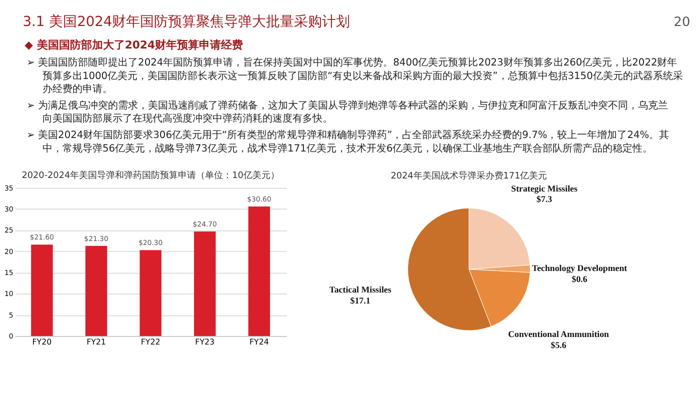 This screenshot has width=700, height=394. What do you see at coordinates (186, 22) in the screenshot?
I see `text: 3.1 美国2024财年国防预算聚焦导弹大批量采购计划` at bounding box center [186, 22].